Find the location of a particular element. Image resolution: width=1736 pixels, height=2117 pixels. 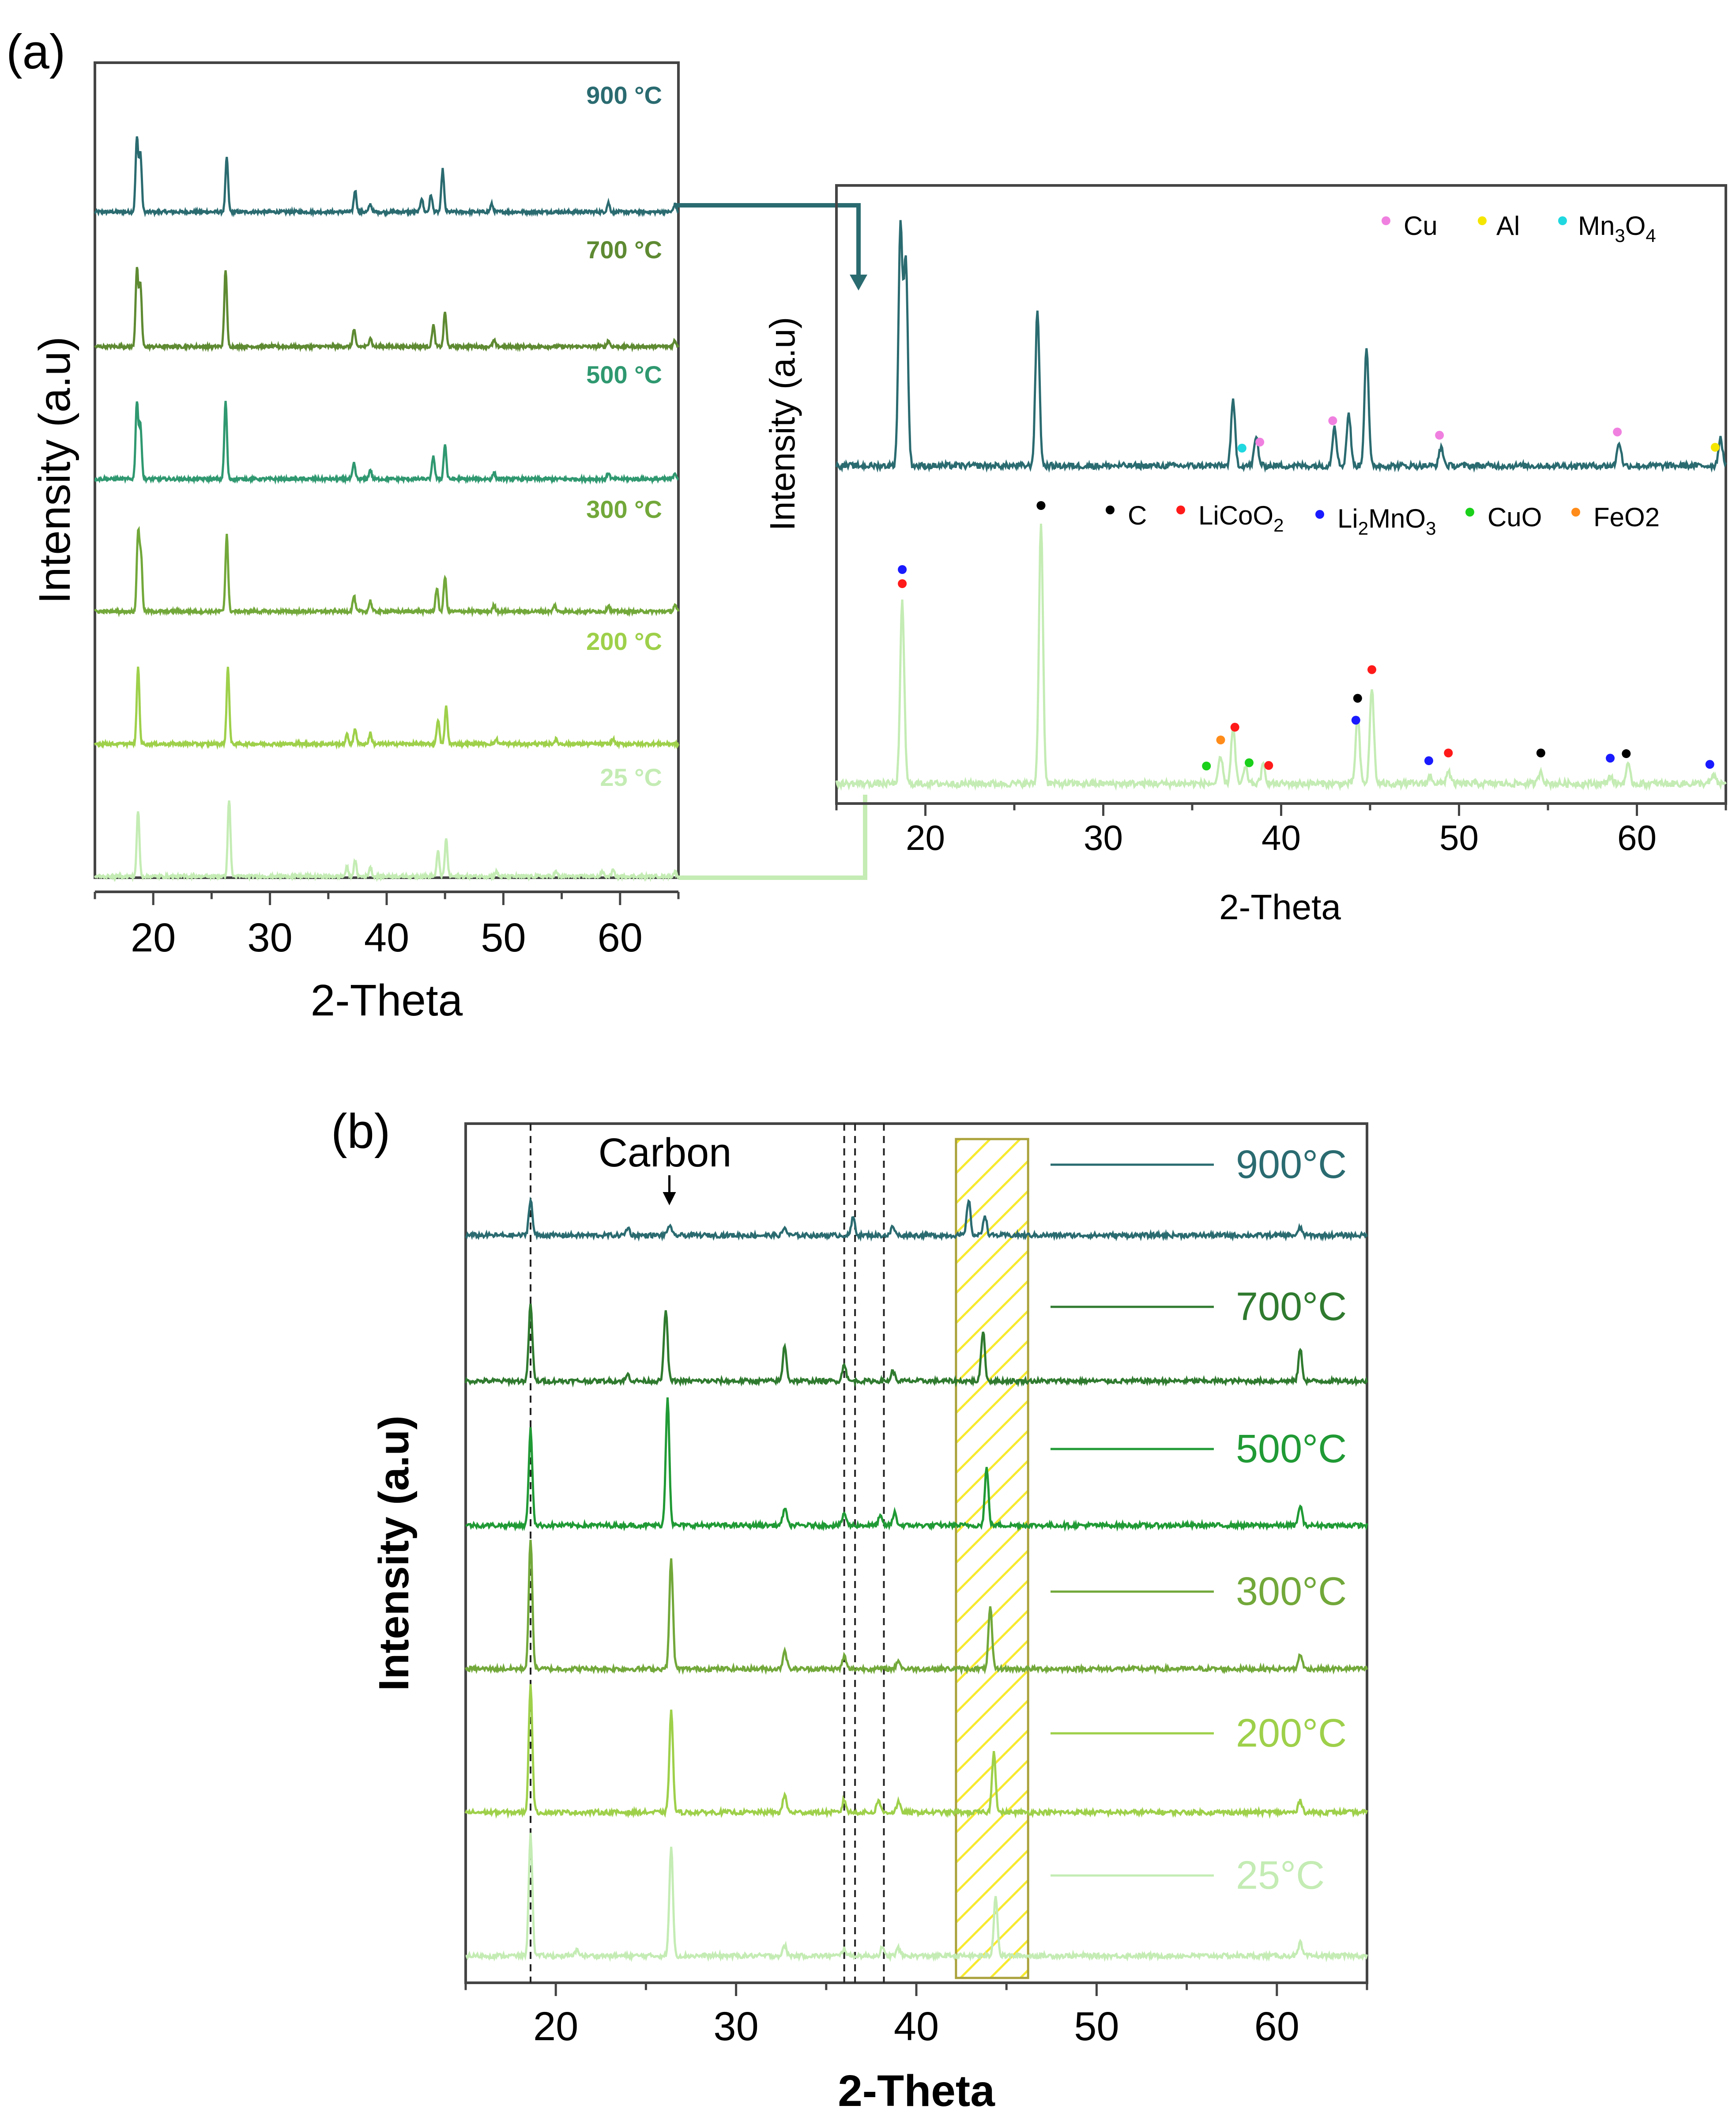

b-y-label: Intensity (a.u) is located at coordinates (394, 1553).